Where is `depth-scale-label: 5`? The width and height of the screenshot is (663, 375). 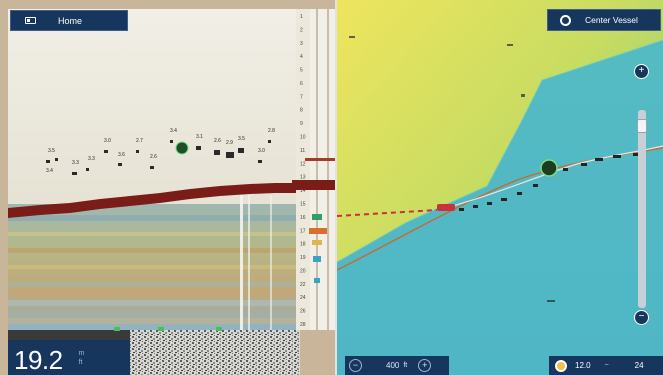 depth-scale-label: 5 is located at coordinates (301, 71).